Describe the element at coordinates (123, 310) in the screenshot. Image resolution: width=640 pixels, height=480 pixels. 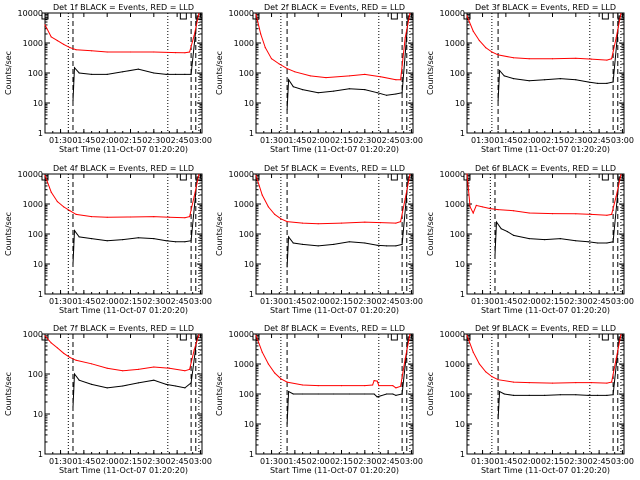
I see `x-axis-label: Start Time (11-Oct-07 01:20:20)` at that location.